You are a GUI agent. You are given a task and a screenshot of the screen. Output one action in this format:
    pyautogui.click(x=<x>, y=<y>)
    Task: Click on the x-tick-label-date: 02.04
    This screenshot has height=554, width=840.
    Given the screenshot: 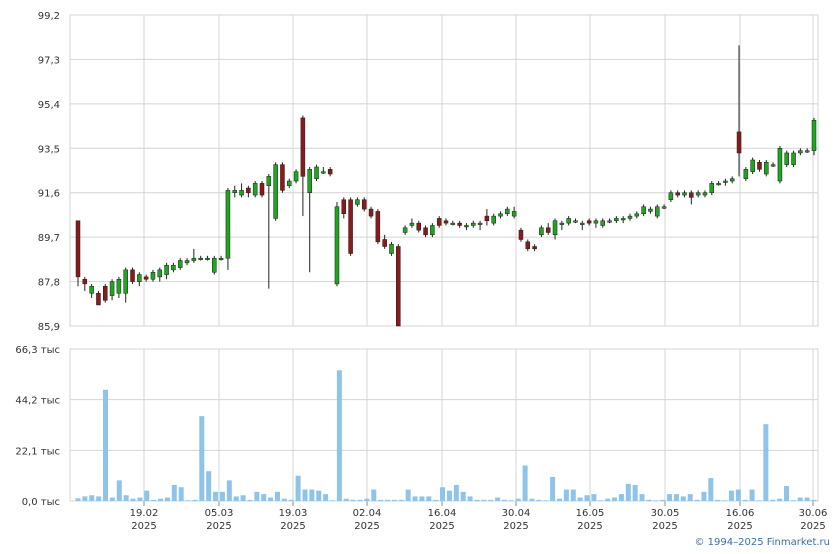 What is the action you would take?
    pyautogui.click(x=367, y=513)
    